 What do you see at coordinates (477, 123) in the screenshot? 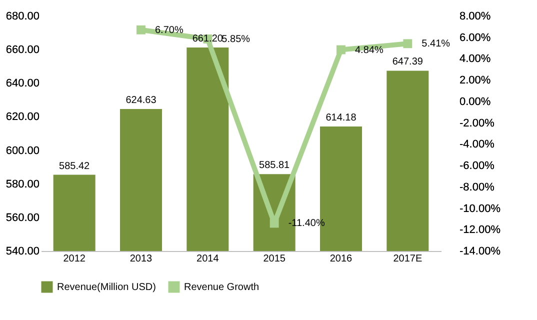
I see `y2-tick-label: -2.00%` at bounding box center [477, 123].